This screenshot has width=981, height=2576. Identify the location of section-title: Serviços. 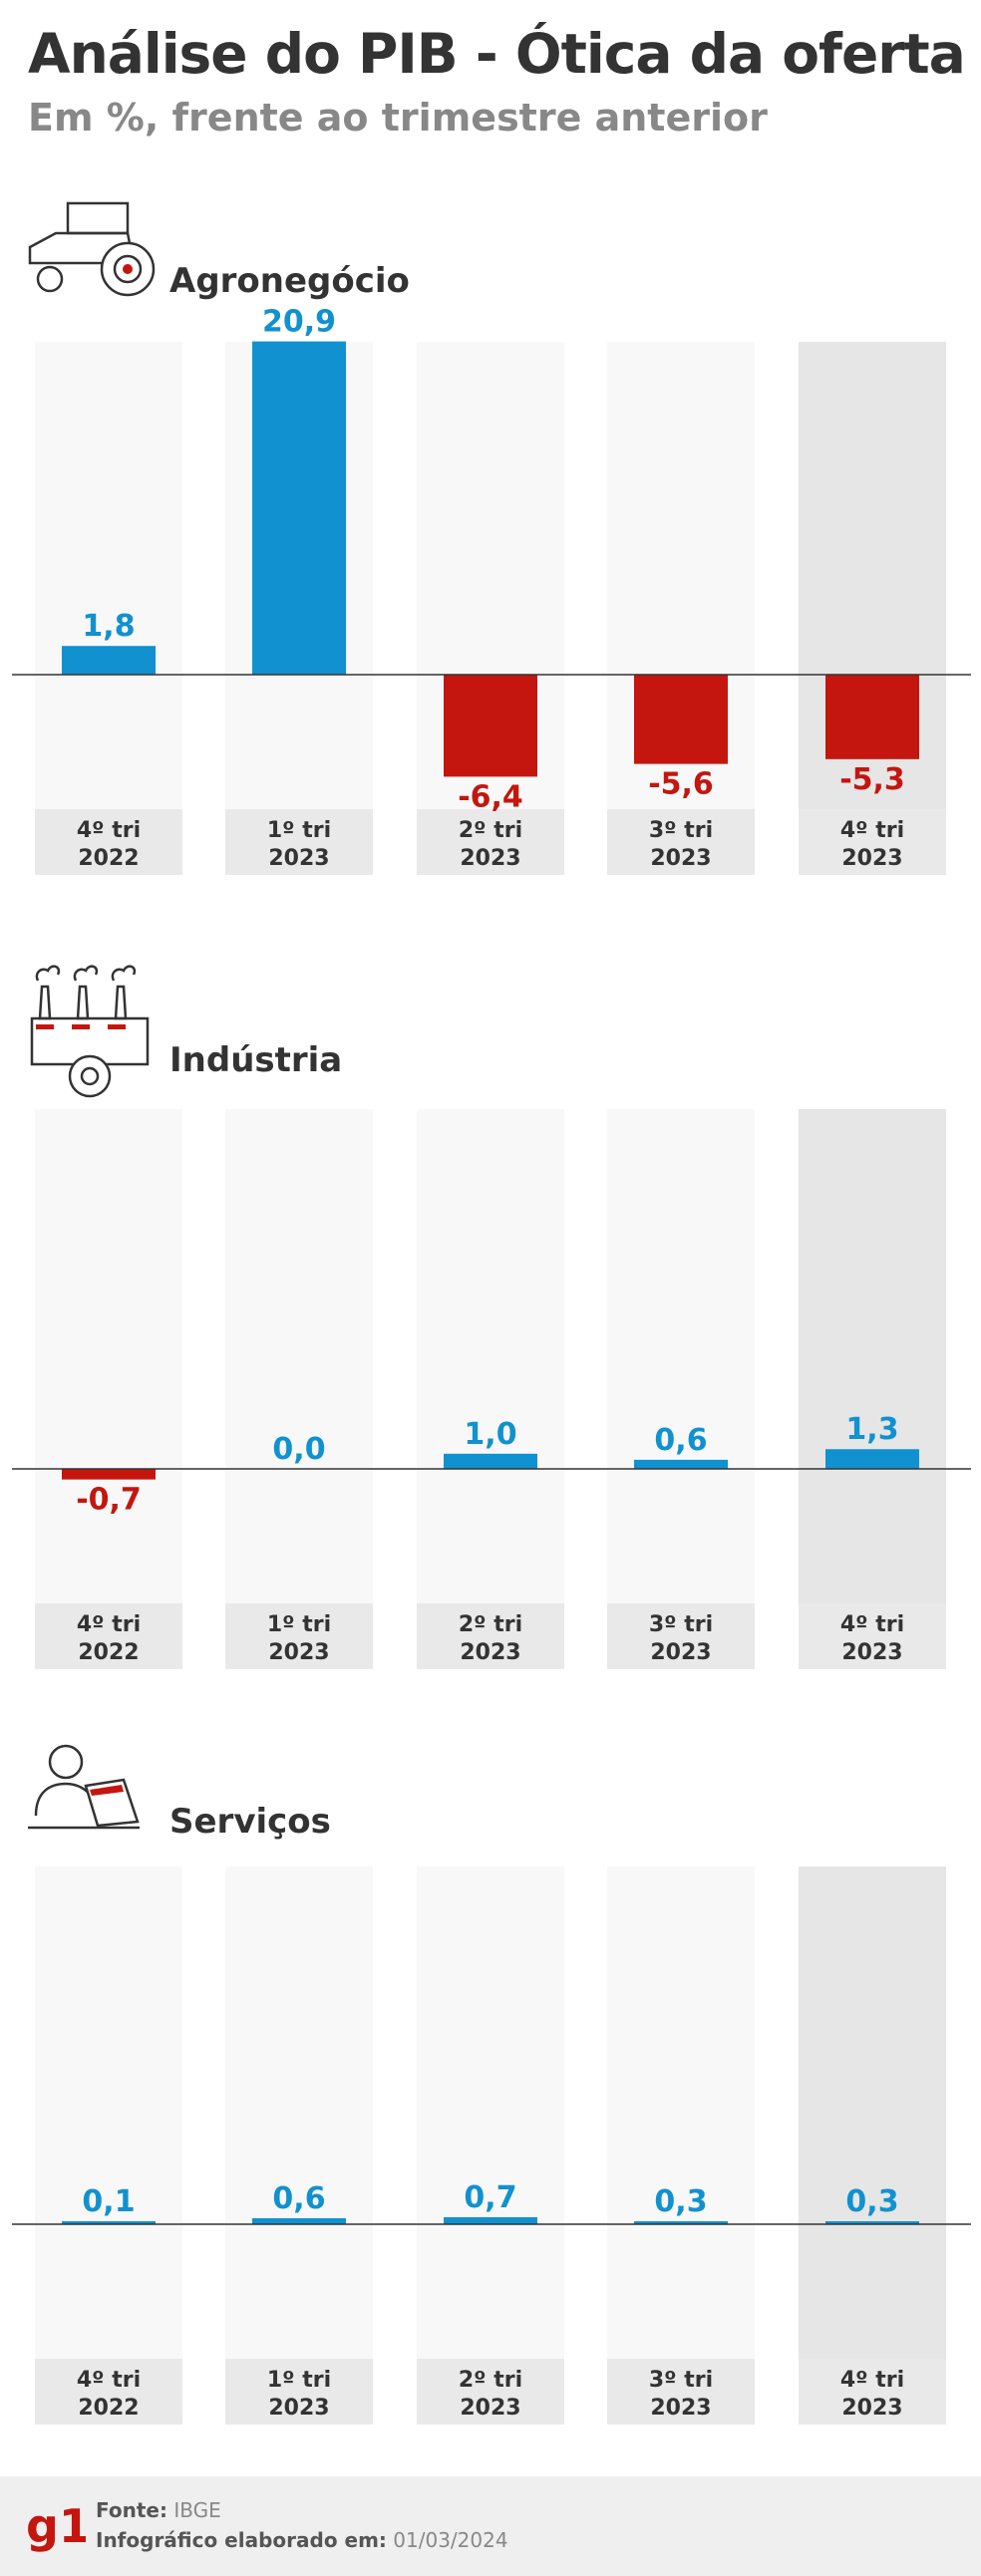
(250, 1822).